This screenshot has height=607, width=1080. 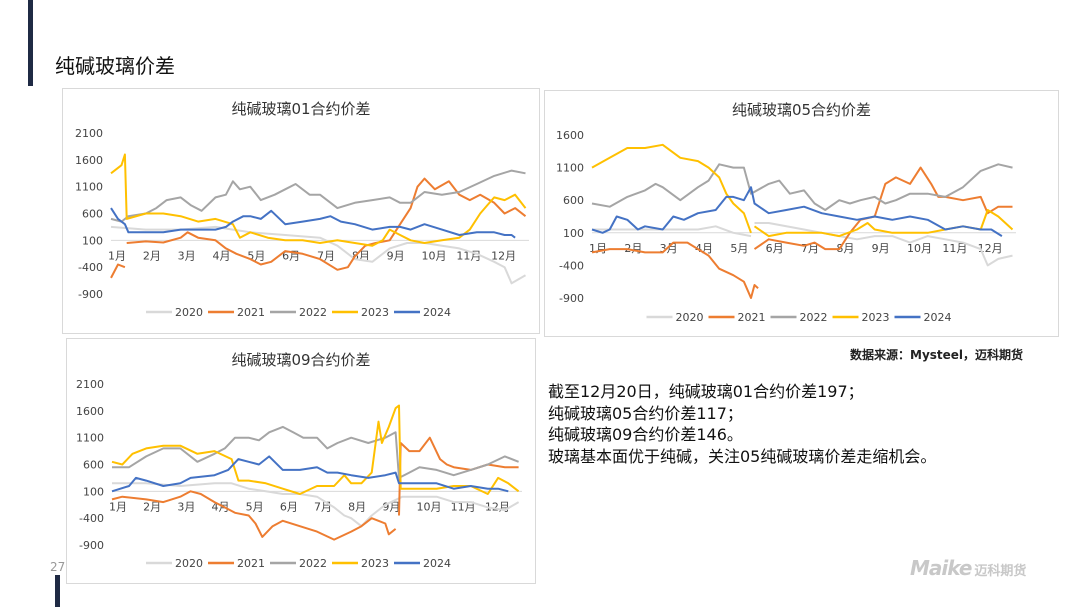 I want to click on commentary-line: 纯碱玻璃05合约价差117；, so click(x=645, y=413).